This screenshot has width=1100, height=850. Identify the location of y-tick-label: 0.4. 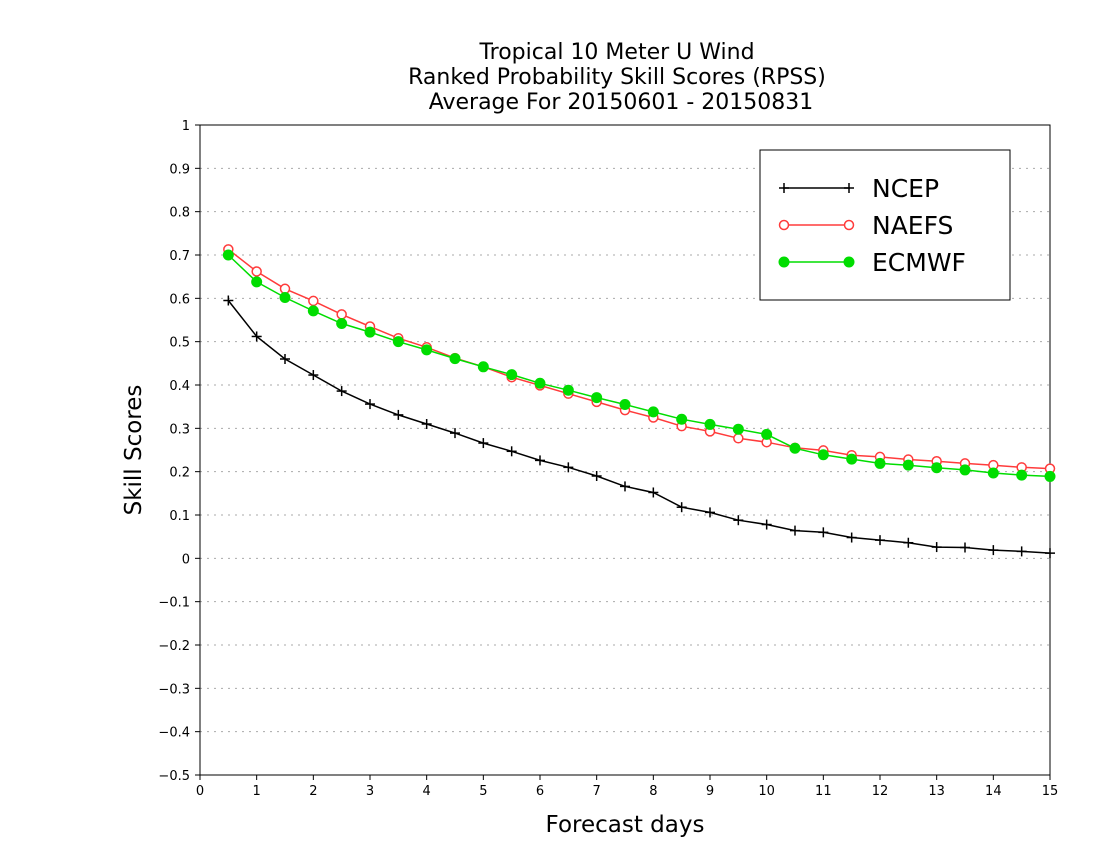
(179, 386).